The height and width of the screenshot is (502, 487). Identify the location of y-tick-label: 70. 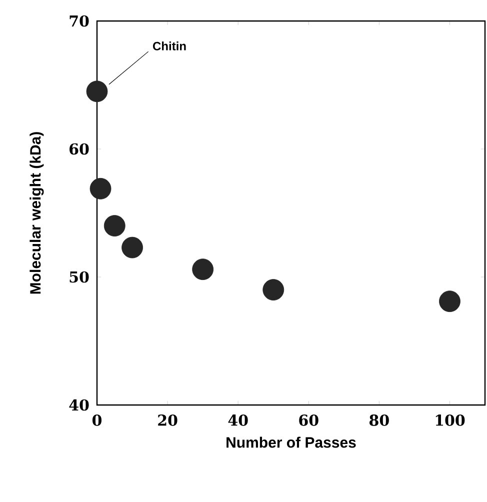
(79, 21).